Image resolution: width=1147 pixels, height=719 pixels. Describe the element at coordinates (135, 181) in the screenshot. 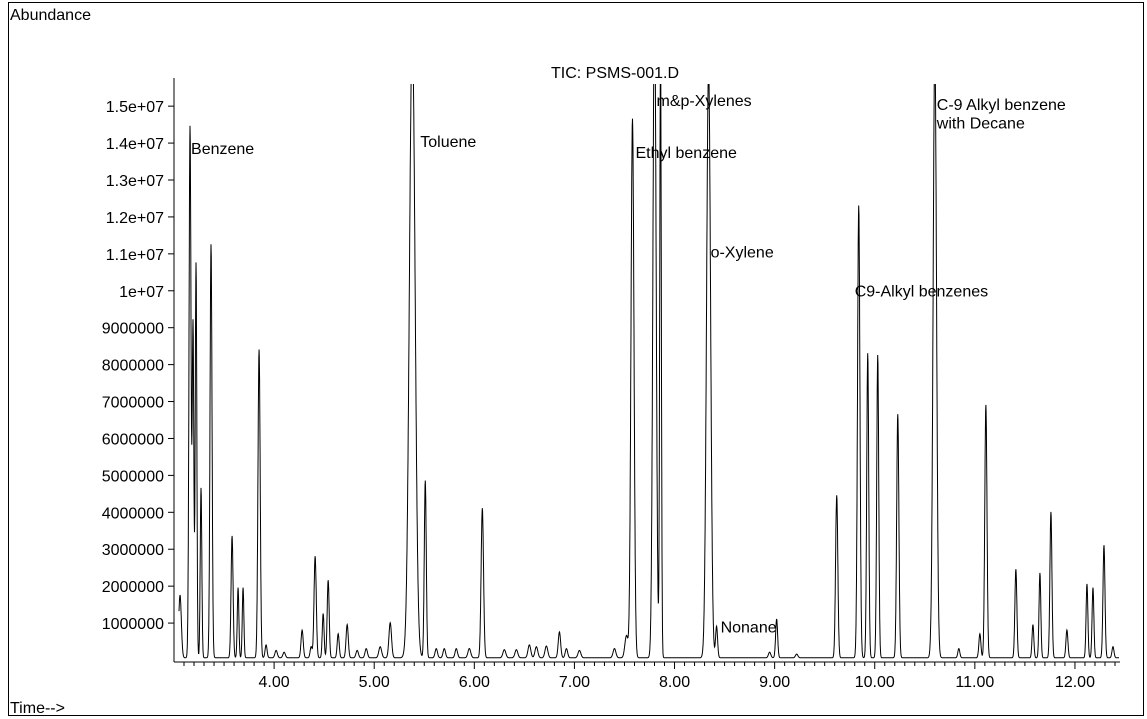

I see `y-tick-label: 1.3e+07` at that location.